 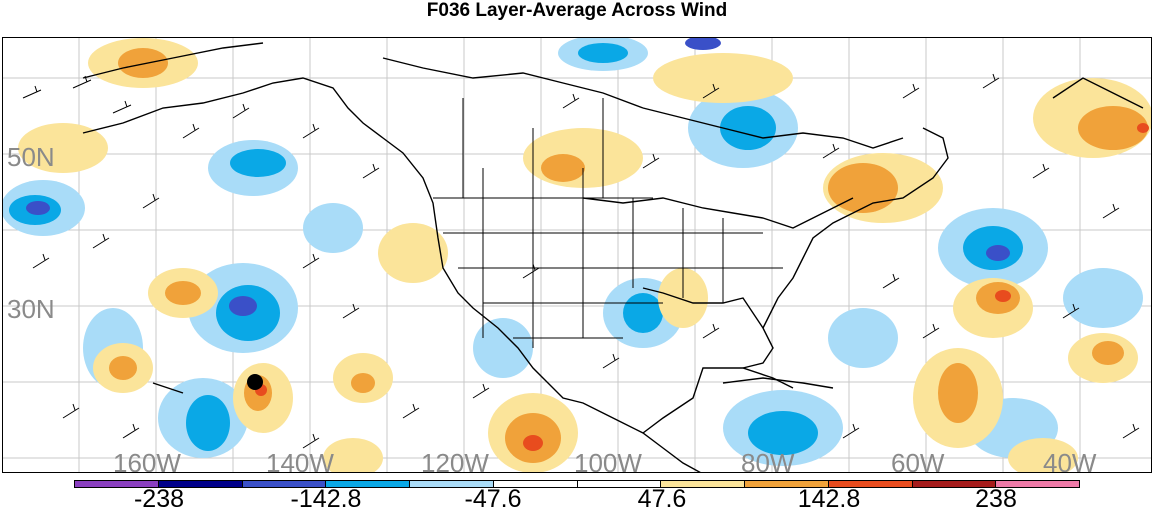 What do you see at coordinates (455, 460) in the screenshot?
I see `lon-label-120w: 120W` at bounding box center [455, 460].